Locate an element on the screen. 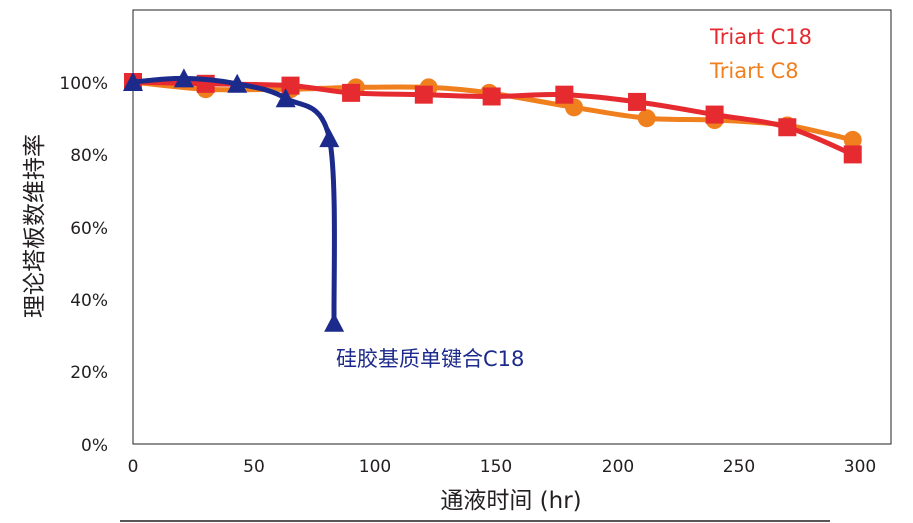 The image size is (913, 523). y-tick-label: 0% is located at coordinates (94, 446).